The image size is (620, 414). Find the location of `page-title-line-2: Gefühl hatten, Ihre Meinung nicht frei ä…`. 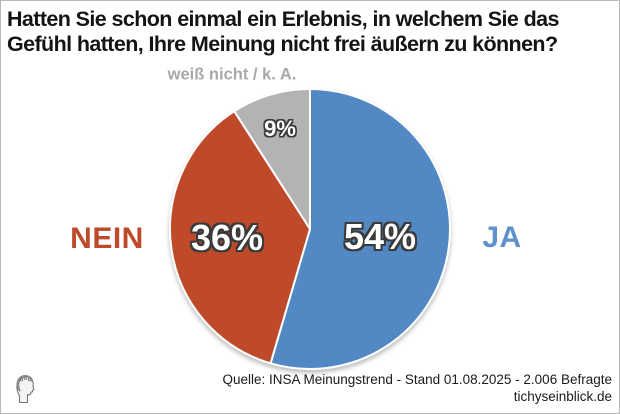

page-title-line-2: Gefühl hatten, Ihre Meinung nicht frei ä… is located at coordinates (282, 44).